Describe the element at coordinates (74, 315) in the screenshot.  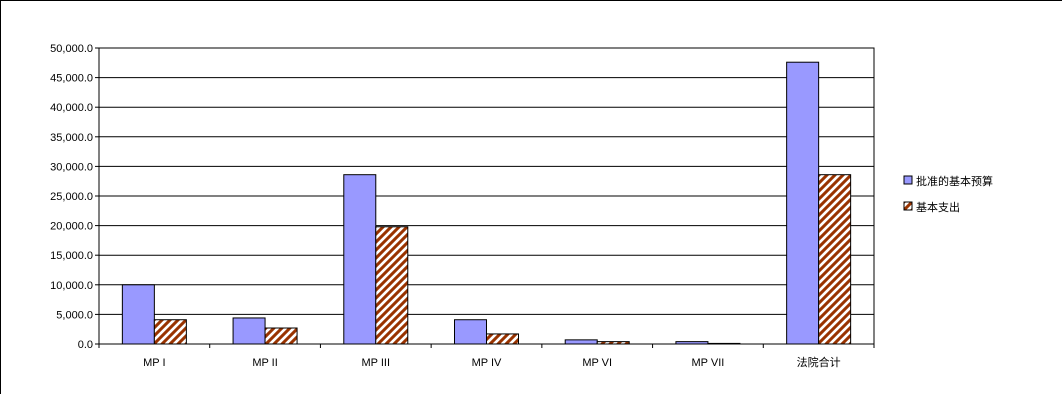
I see `y-tick-label: 5,000.0` at that location.